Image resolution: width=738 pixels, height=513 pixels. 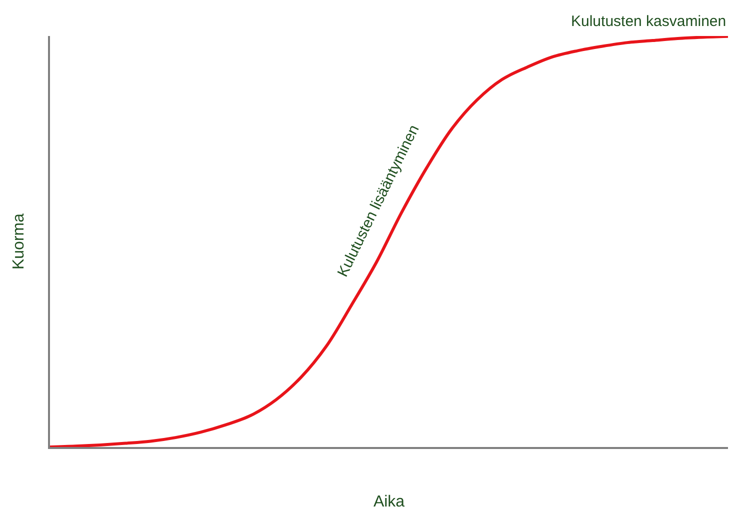 I want to click on y-axis-title: Kuorma, so click(x=19, y=241).